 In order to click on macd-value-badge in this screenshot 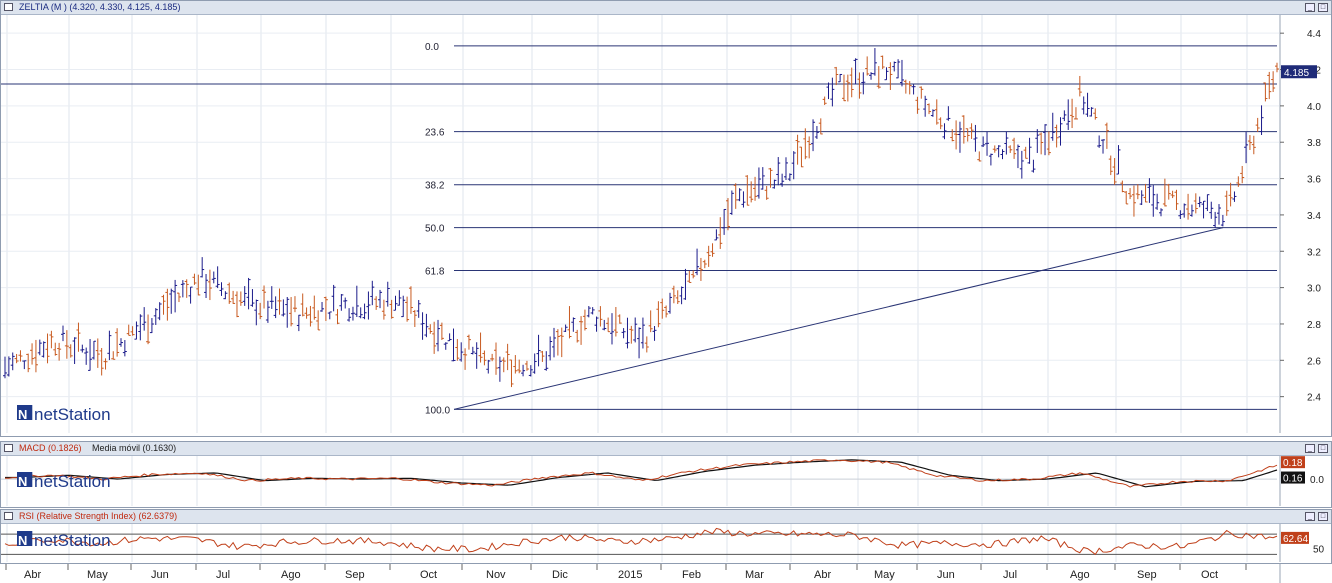, I will do `click(1293, 462)`.